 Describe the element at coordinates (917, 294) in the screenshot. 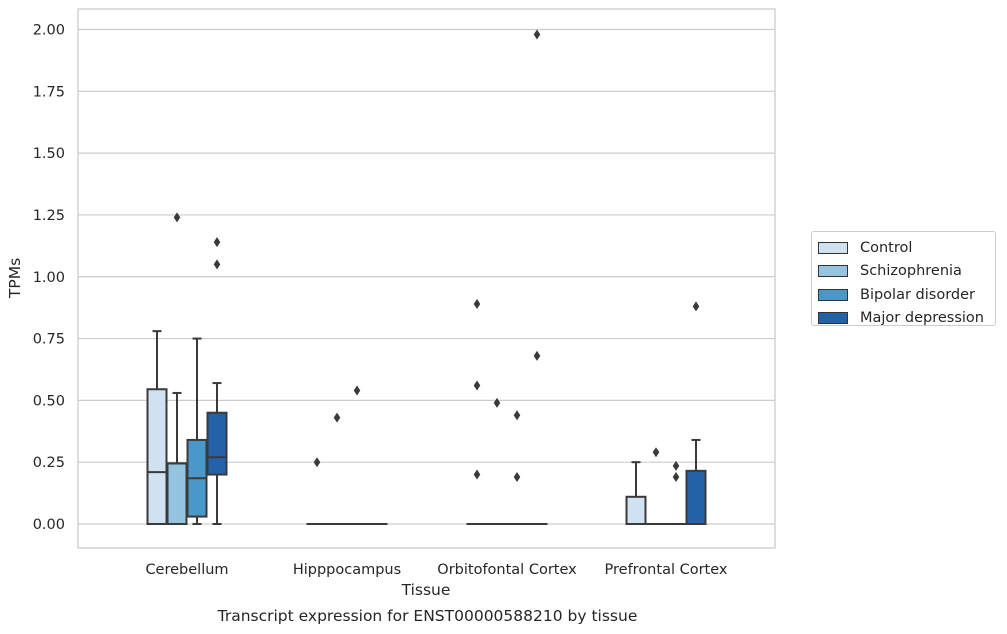

I see `legend-label: Bipolar disorder` at that location.